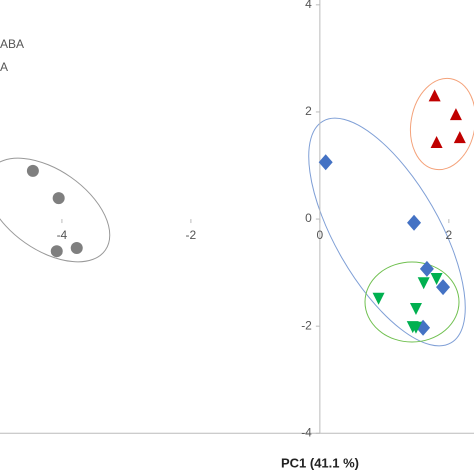  I want to click on y-tick-label: -2, so click(306, 325).